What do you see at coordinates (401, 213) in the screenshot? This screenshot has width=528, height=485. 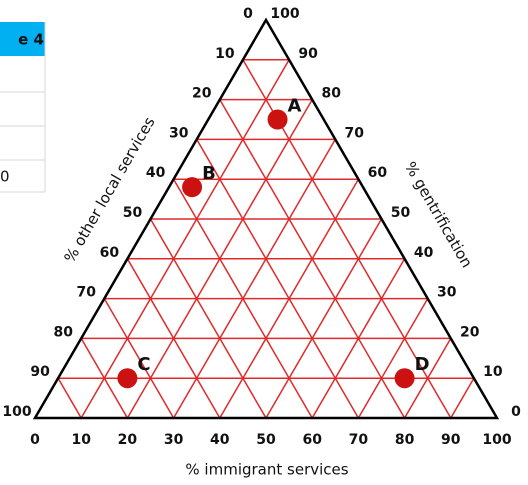 I see `right-tick-label: 50` at bounding box center [401, 213].